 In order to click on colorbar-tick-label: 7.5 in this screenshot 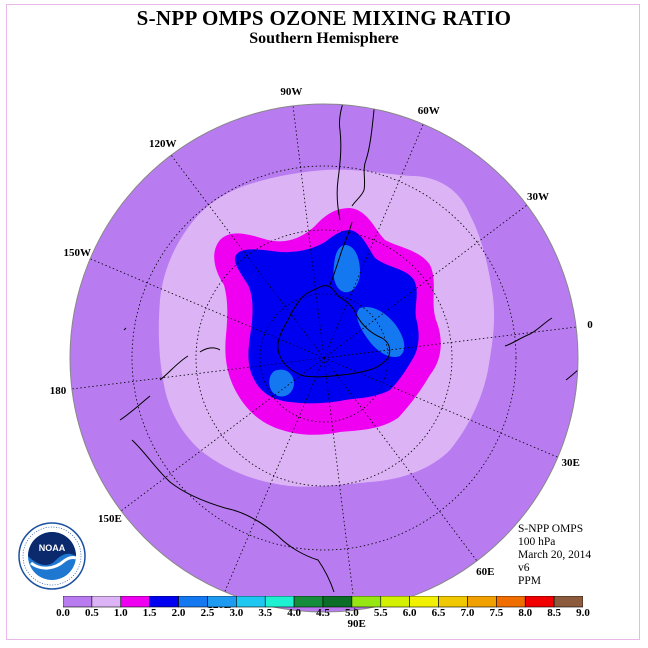, I will do `click(496, 613)`.